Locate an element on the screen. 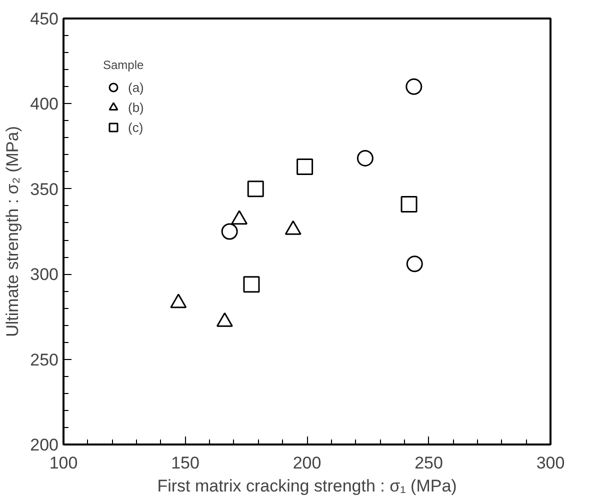  legend-label: (b) is located at coordinates (136, 107).